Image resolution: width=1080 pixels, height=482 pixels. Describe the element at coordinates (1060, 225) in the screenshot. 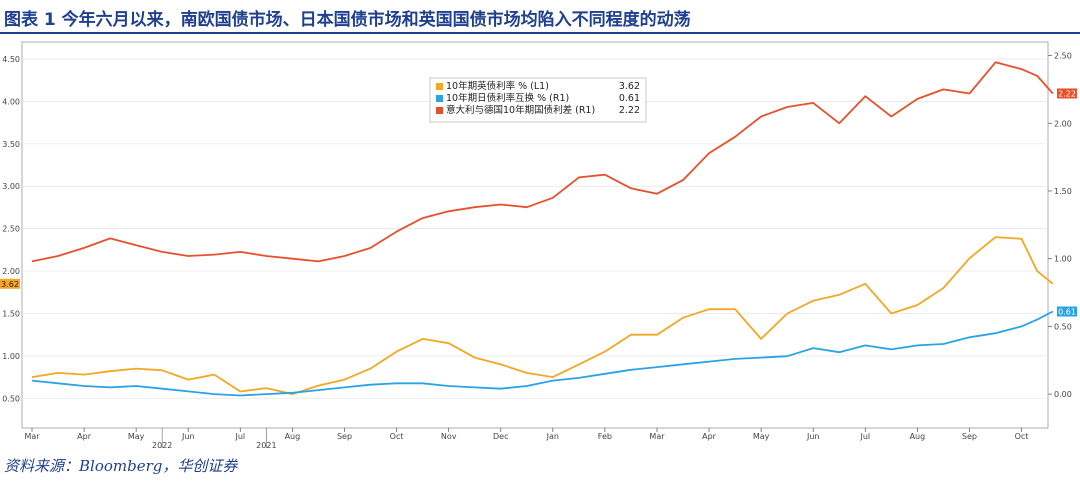

I see `y-axis-right: 0.00 0.50 1.00 1.50 2.00 2.50` at that location.